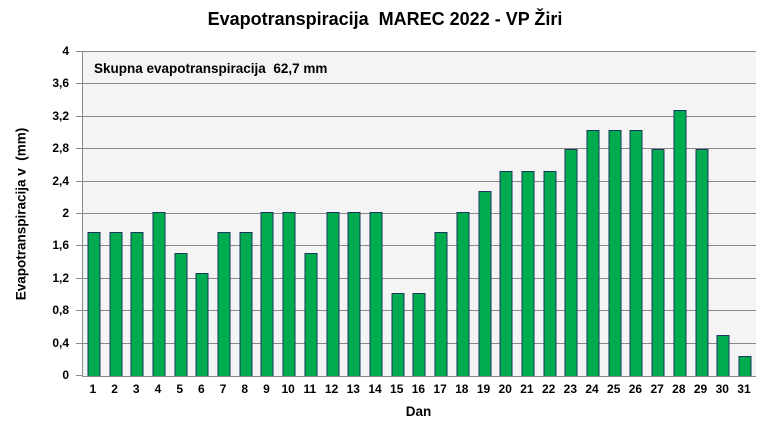 The image size is (770, 439). Describe the element at coordinates (245, 389) in the screenshot. I see `x-tick-label: 8` at that location.